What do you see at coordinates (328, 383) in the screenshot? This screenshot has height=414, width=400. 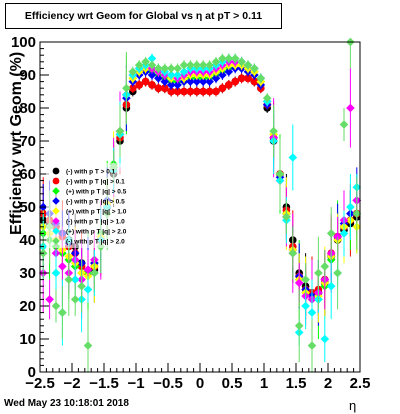 I see `x-tick-label: 2` at bounding box center [328, 383].